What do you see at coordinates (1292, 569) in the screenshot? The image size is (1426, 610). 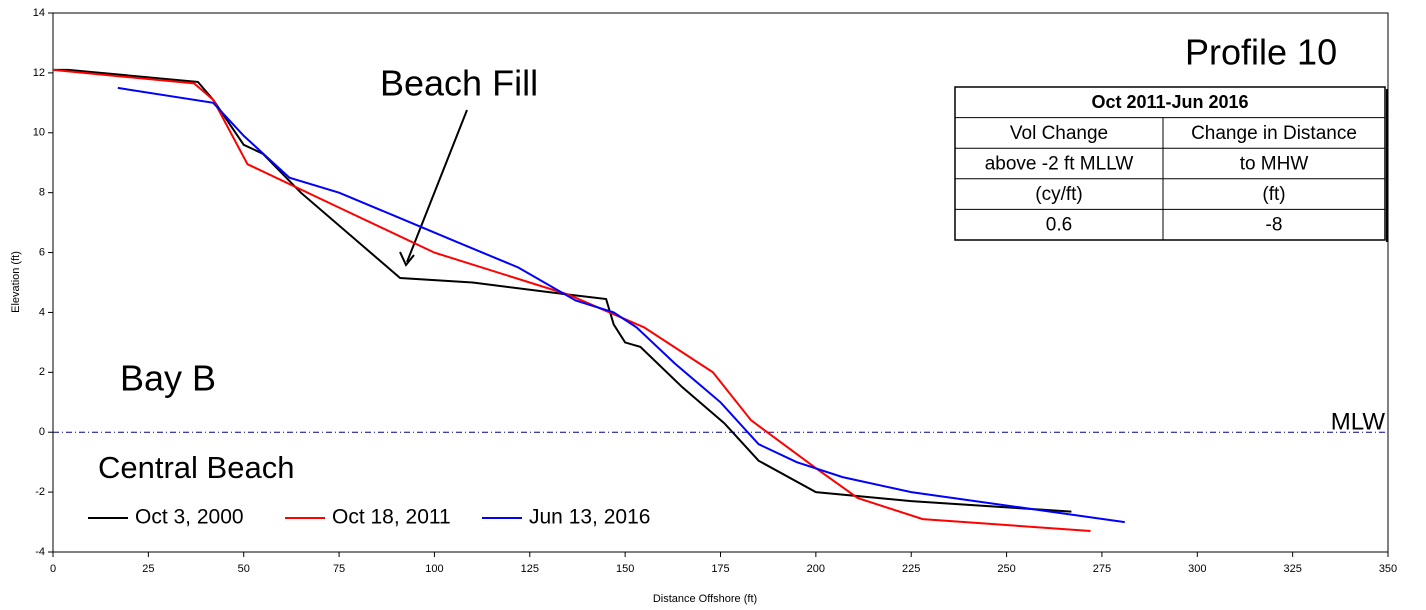 I see `x-tick-label: 325` at bounding box center [1292, 569].